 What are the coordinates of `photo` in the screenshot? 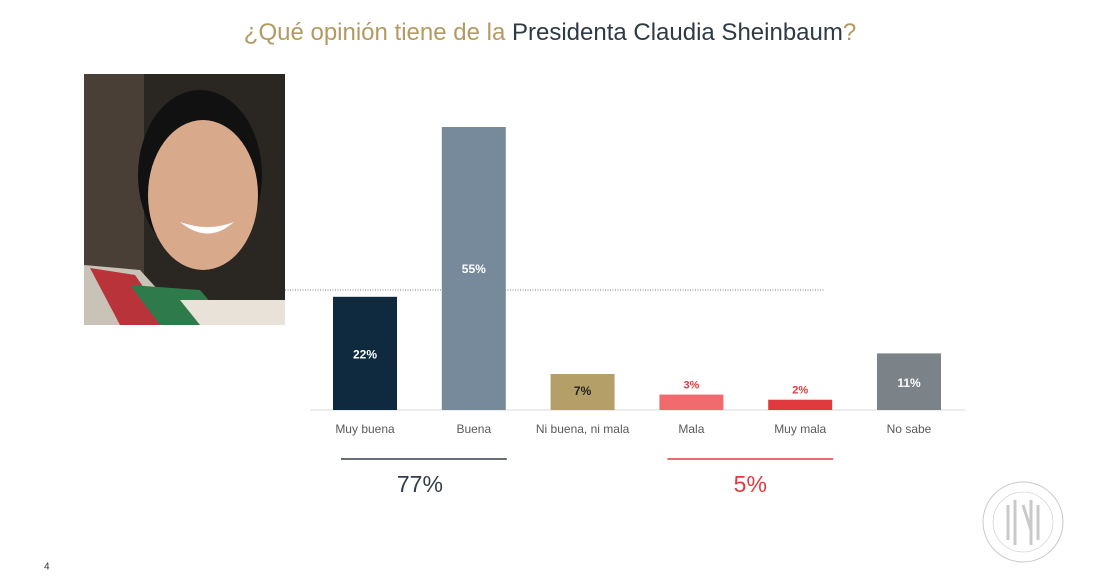 It's located at (184, 199).